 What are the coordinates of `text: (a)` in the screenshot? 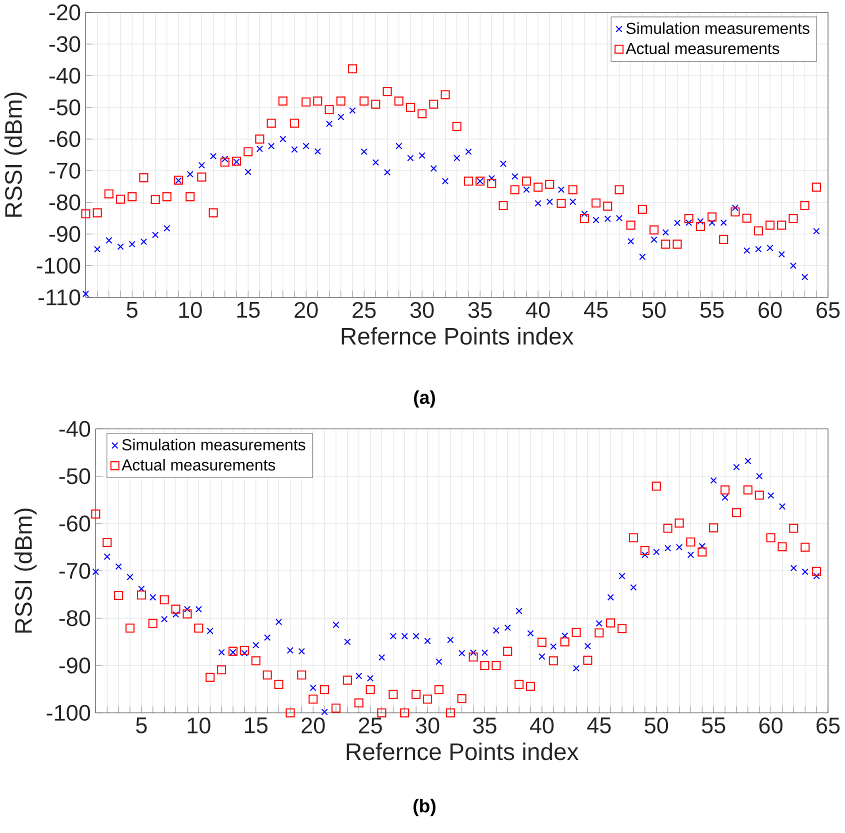 It's located at (424, 399).